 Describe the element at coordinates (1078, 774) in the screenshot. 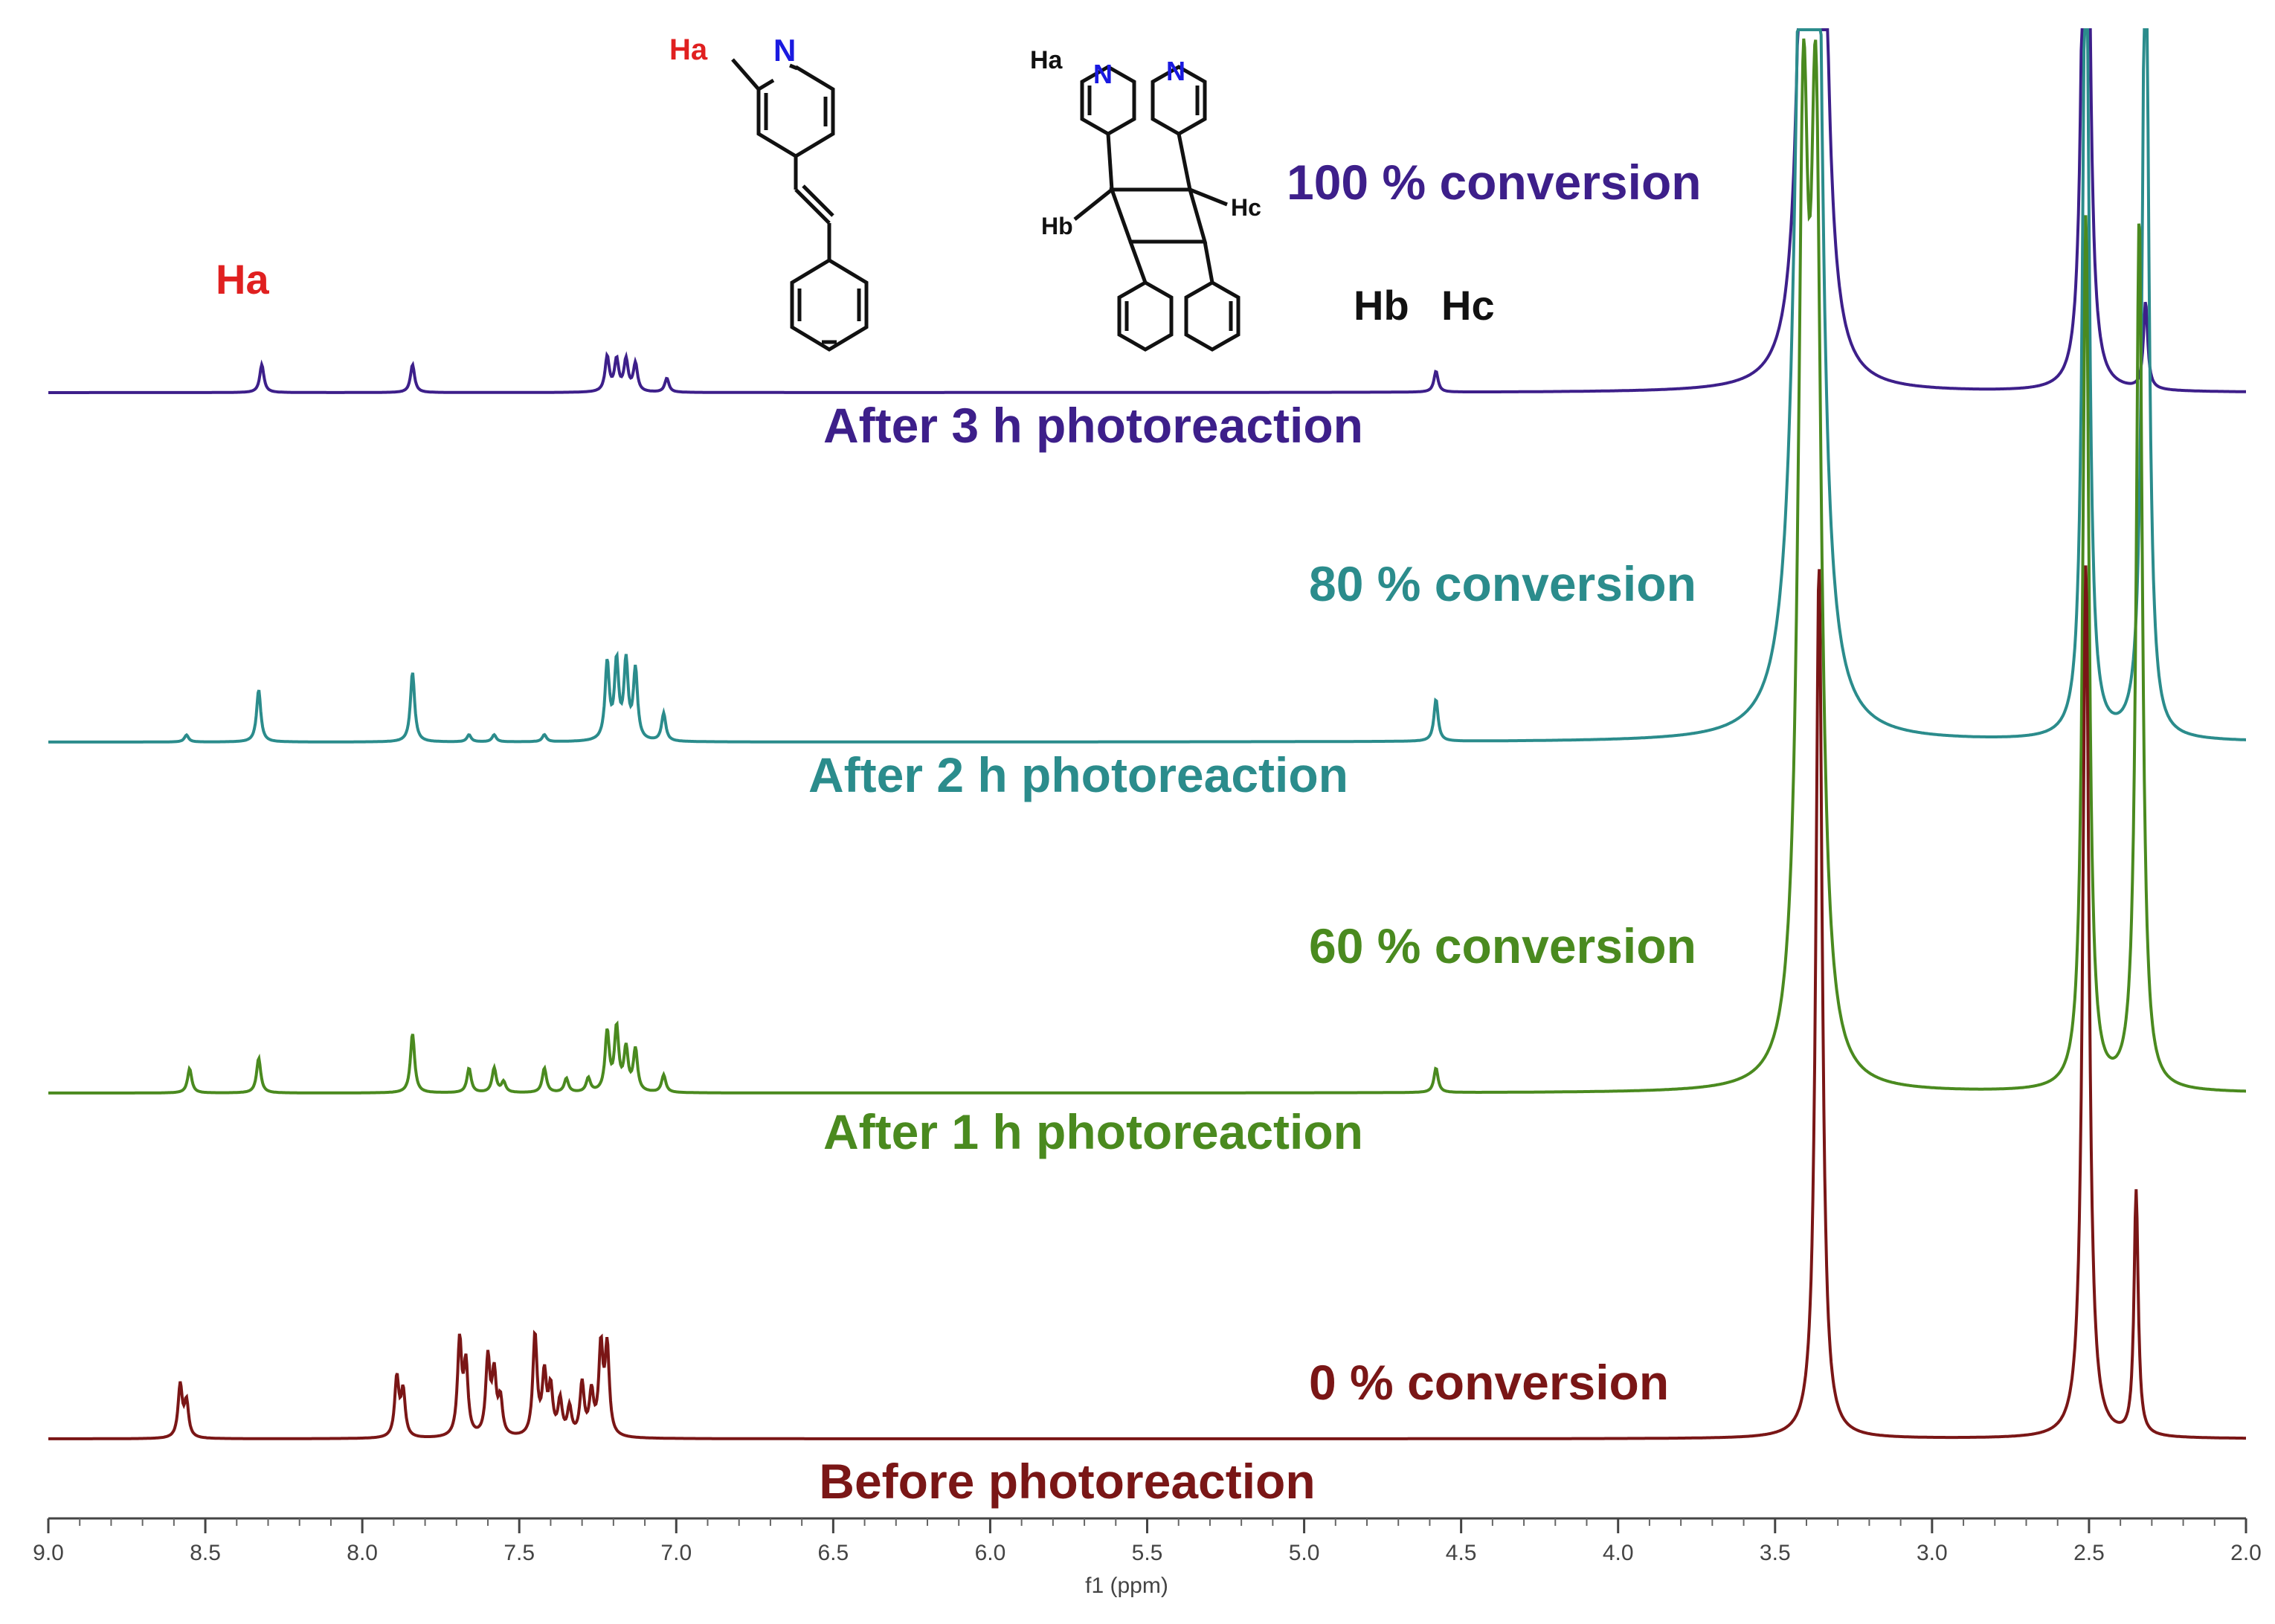

I see `series-name-2h: After 2 h photoreaction` at that location.